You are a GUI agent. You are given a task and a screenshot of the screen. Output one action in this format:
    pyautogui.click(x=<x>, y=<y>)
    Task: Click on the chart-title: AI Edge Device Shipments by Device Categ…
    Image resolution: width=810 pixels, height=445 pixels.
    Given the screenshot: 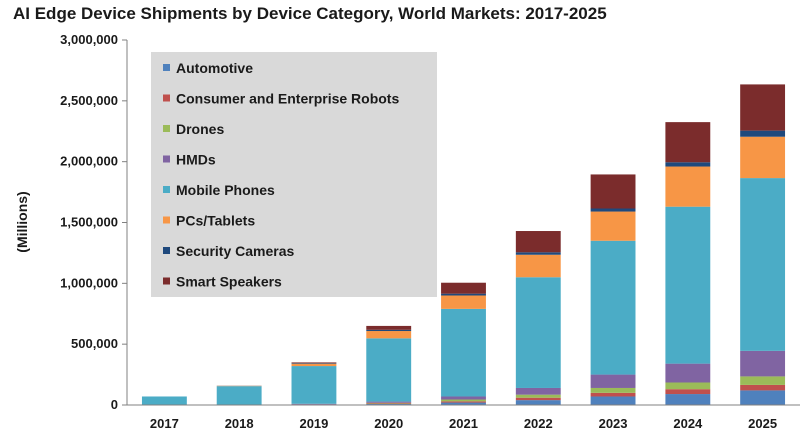 What is the action you would take?
    pyautogui.click(x=310, y=13)
    